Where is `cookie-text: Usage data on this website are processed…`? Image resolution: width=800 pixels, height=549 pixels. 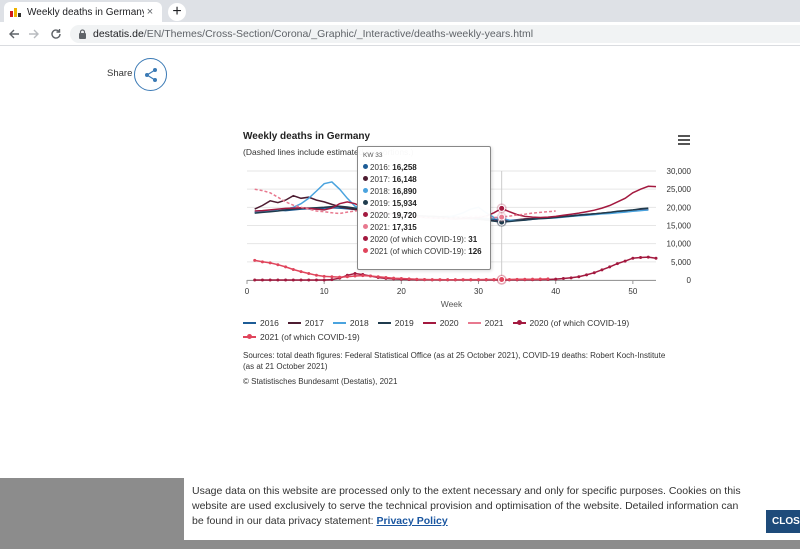 cookie-text: Usage data on this website are processed… is located at coordinates (466, 506).